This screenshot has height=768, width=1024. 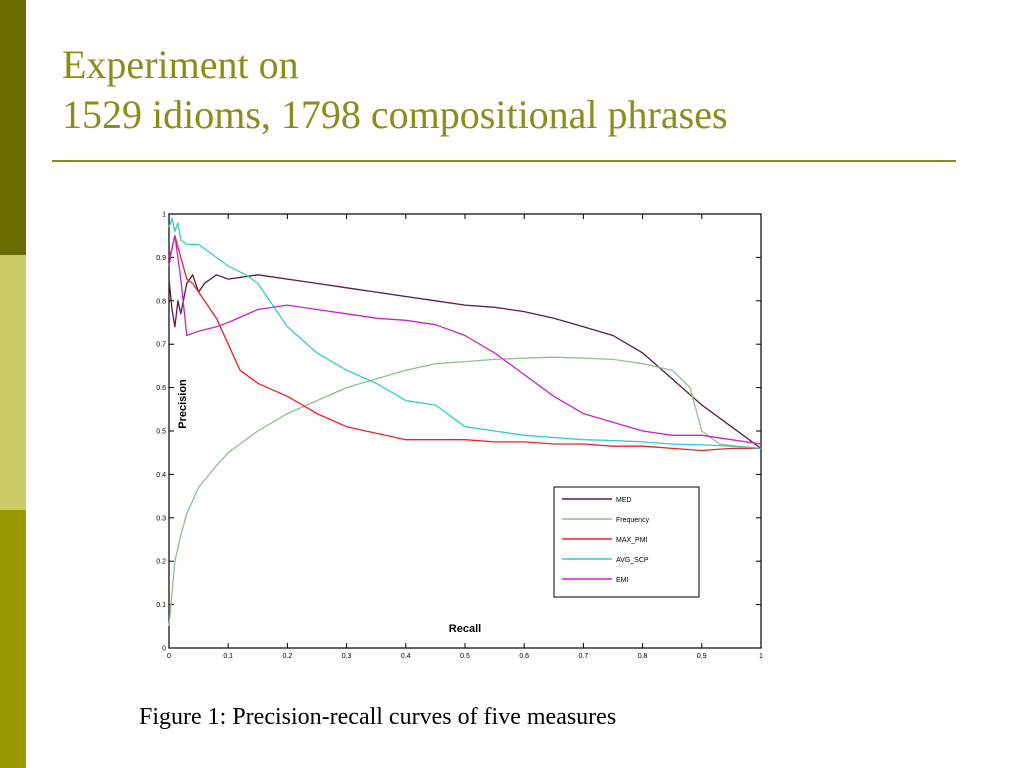 I want to click on y-tick-label: 1, so click(x=164, y=215).